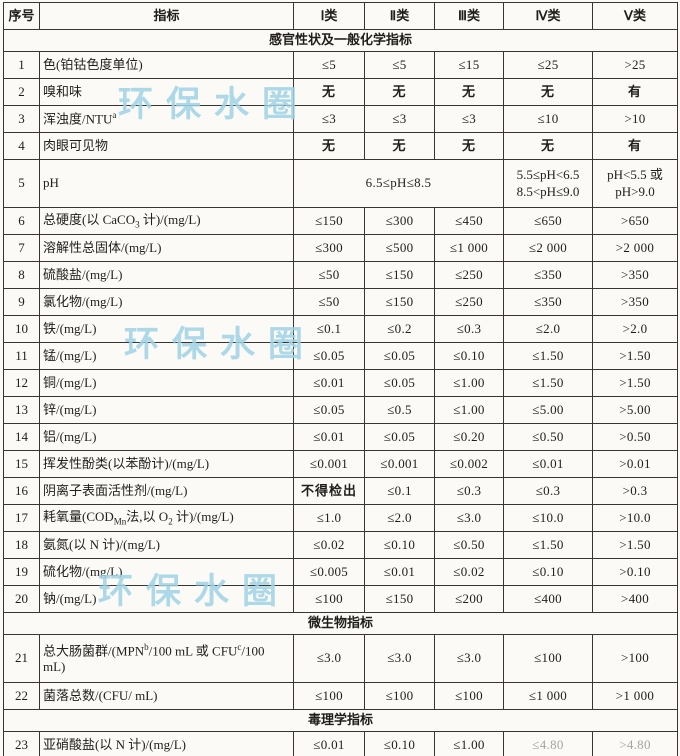 This screenshot has height=756, width=680. I want to click on section-title: 毒理学指标, so click(340, 720).